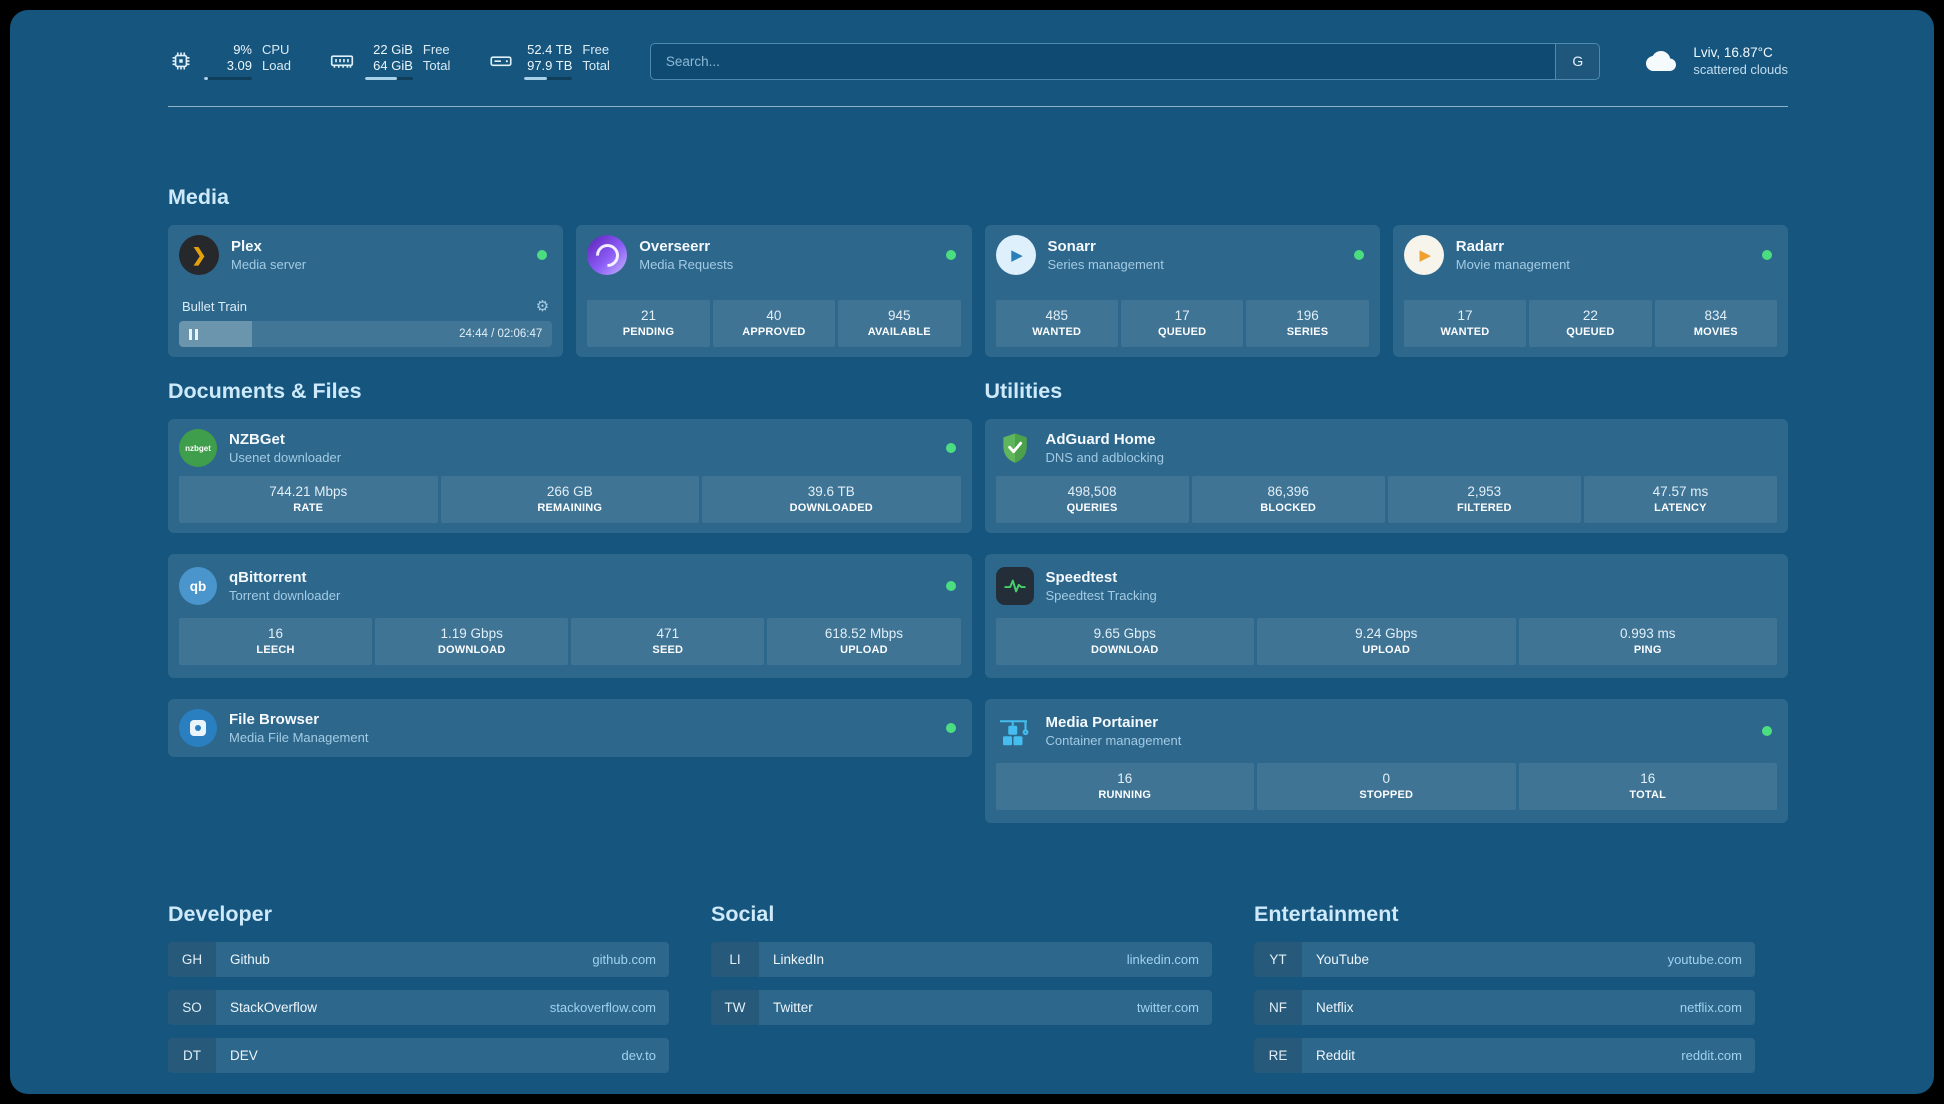  I want to click on bookmark-github: GH Github github.com, so click(418, 959).